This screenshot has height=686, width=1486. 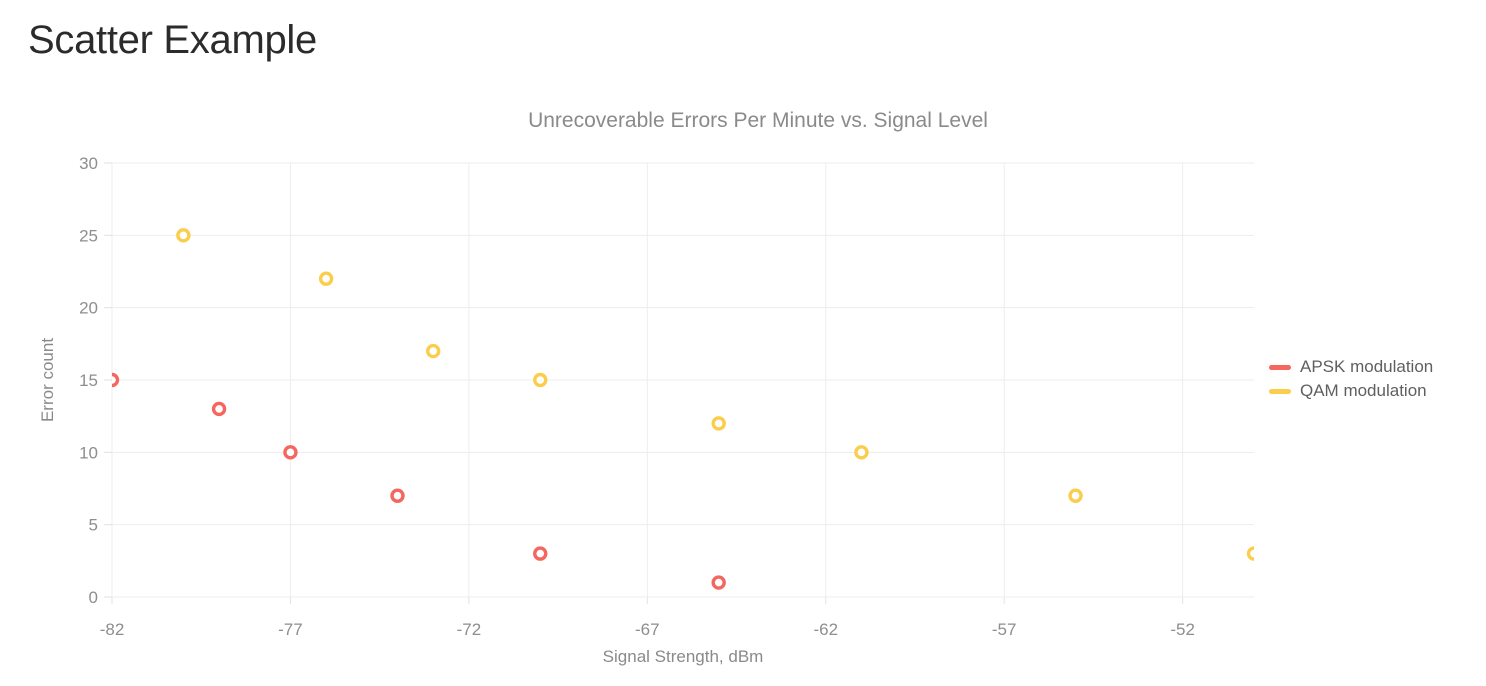 What do you see at coordinates (88, 380) in the screenshot?
I see `y-tick-label: 15` at bounding box center [88, 380].